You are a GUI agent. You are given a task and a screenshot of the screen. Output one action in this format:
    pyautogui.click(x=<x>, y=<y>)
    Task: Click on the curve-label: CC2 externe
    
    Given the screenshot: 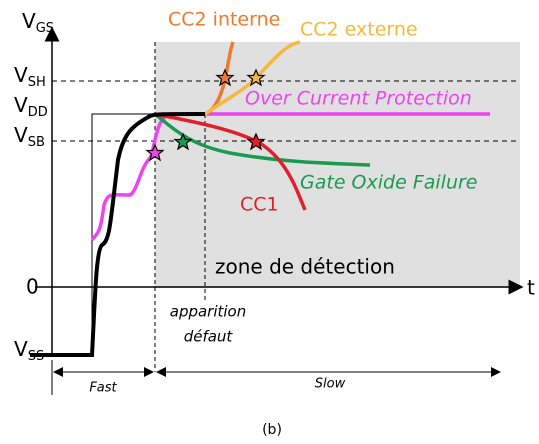 What is the action you would take?
    pyautogui.click(x=359, y=30)
    